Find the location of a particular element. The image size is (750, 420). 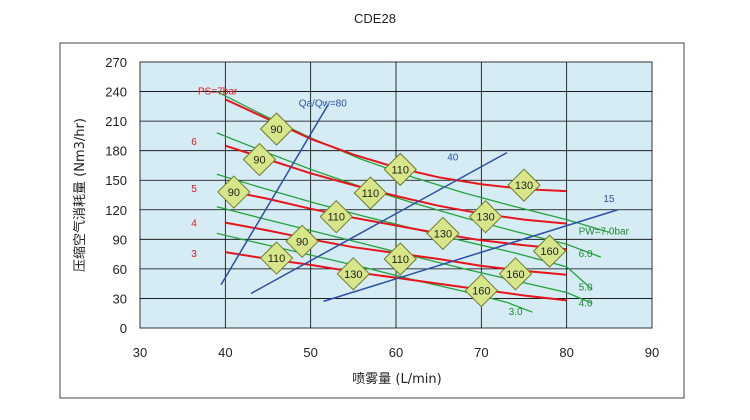

y-tick-label: 120 is located at coordinates (116, 210).